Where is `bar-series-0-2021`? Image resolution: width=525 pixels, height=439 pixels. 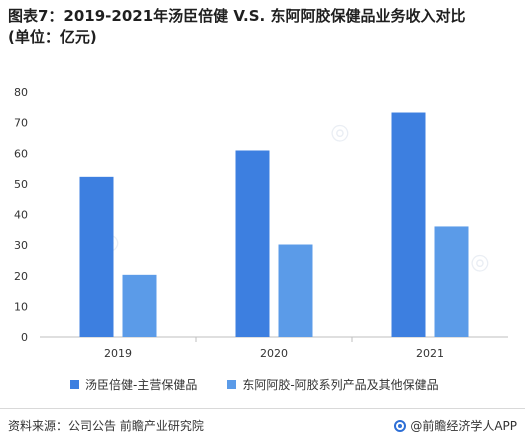 bar-series-0-2021 is located at coordinates (408, 224).